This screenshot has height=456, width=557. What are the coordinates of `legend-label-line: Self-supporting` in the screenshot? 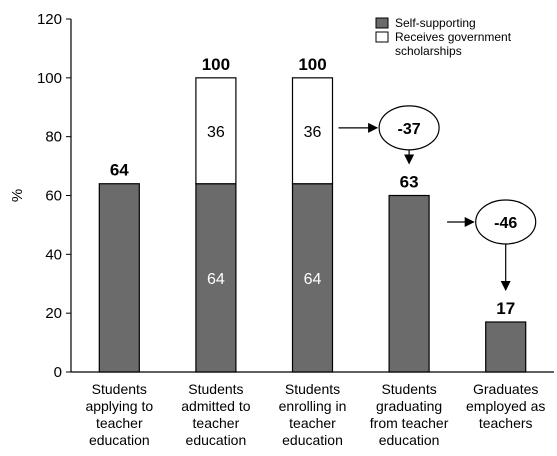 It's located at (435, 23).